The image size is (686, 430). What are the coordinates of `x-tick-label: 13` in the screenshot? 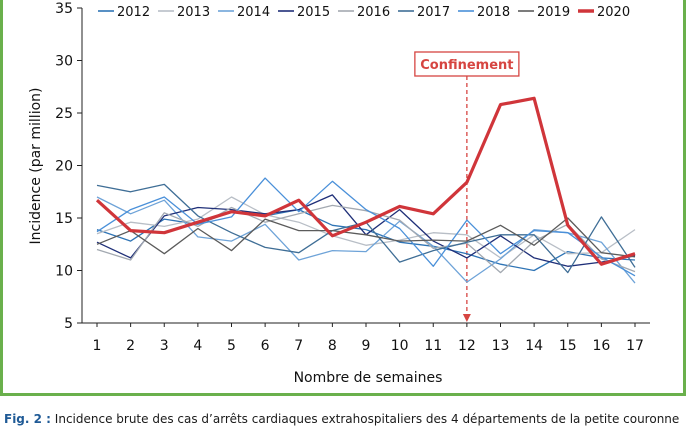 It's located at (501, 346).